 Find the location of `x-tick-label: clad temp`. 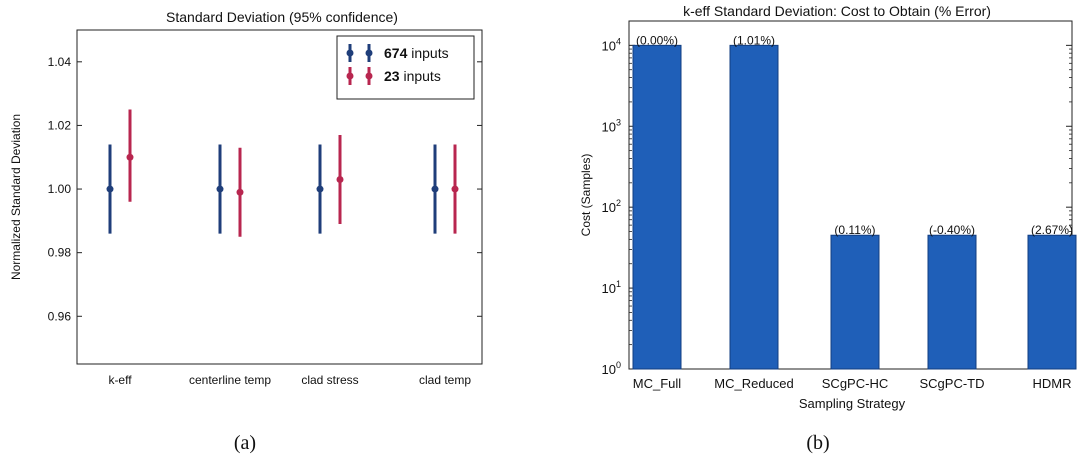

x-tick-label: clad temp is located at coordinates (445, 380).